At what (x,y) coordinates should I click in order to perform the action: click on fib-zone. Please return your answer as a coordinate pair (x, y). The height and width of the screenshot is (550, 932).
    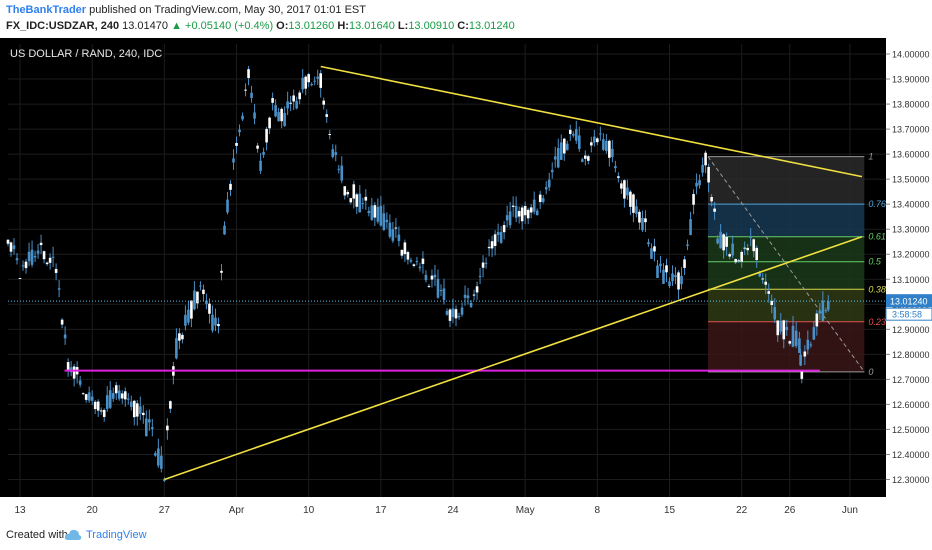
    Looking at the image, I should click on (786, 305).